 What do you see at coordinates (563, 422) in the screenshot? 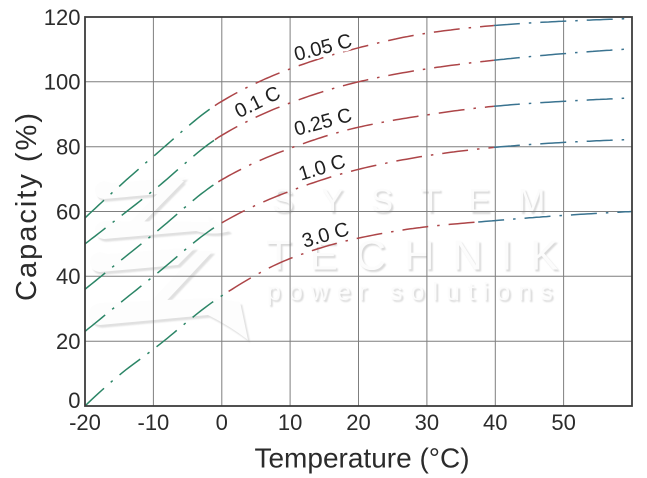
I see `svg-text: 50` at bounding box center [563, 422].